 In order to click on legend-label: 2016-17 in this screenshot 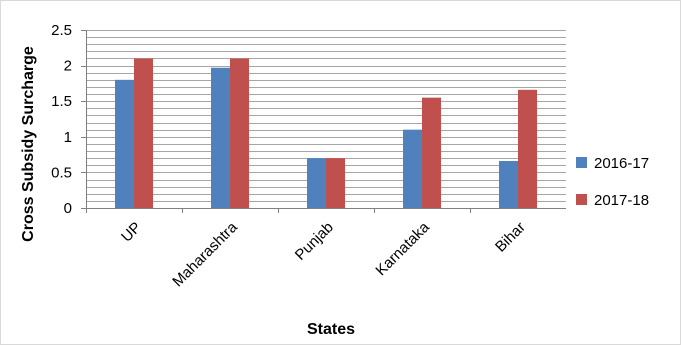, I will do `click(621, 163)`.